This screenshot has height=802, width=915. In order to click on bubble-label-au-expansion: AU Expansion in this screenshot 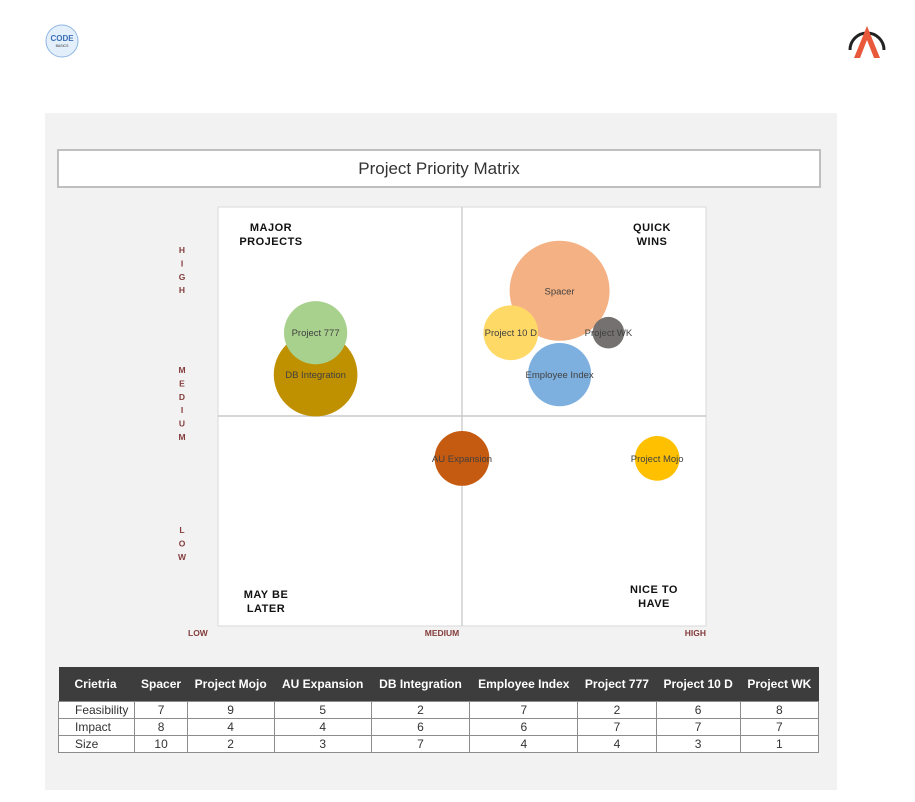, I will do `click(462, 459)`.